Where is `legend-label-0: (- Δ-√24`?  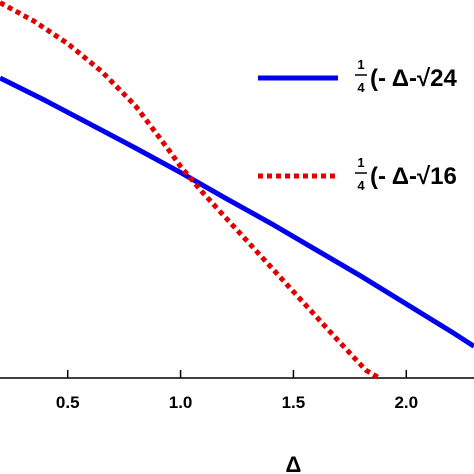 legend-label-0: (- Δ-√24 is located at coordinates (414, 78).